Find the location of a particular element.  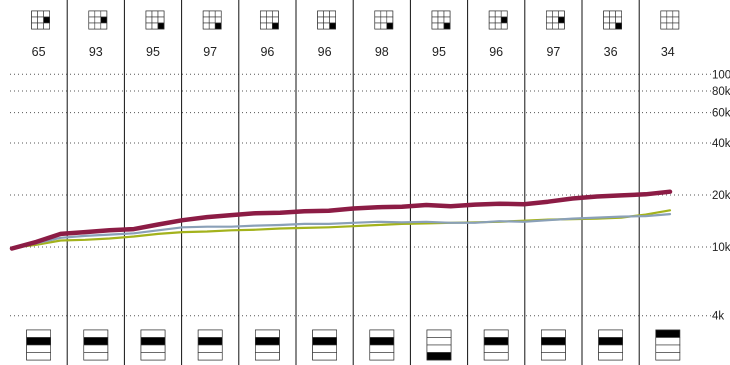

period-score: 93 is located at coordinates (96, 52).